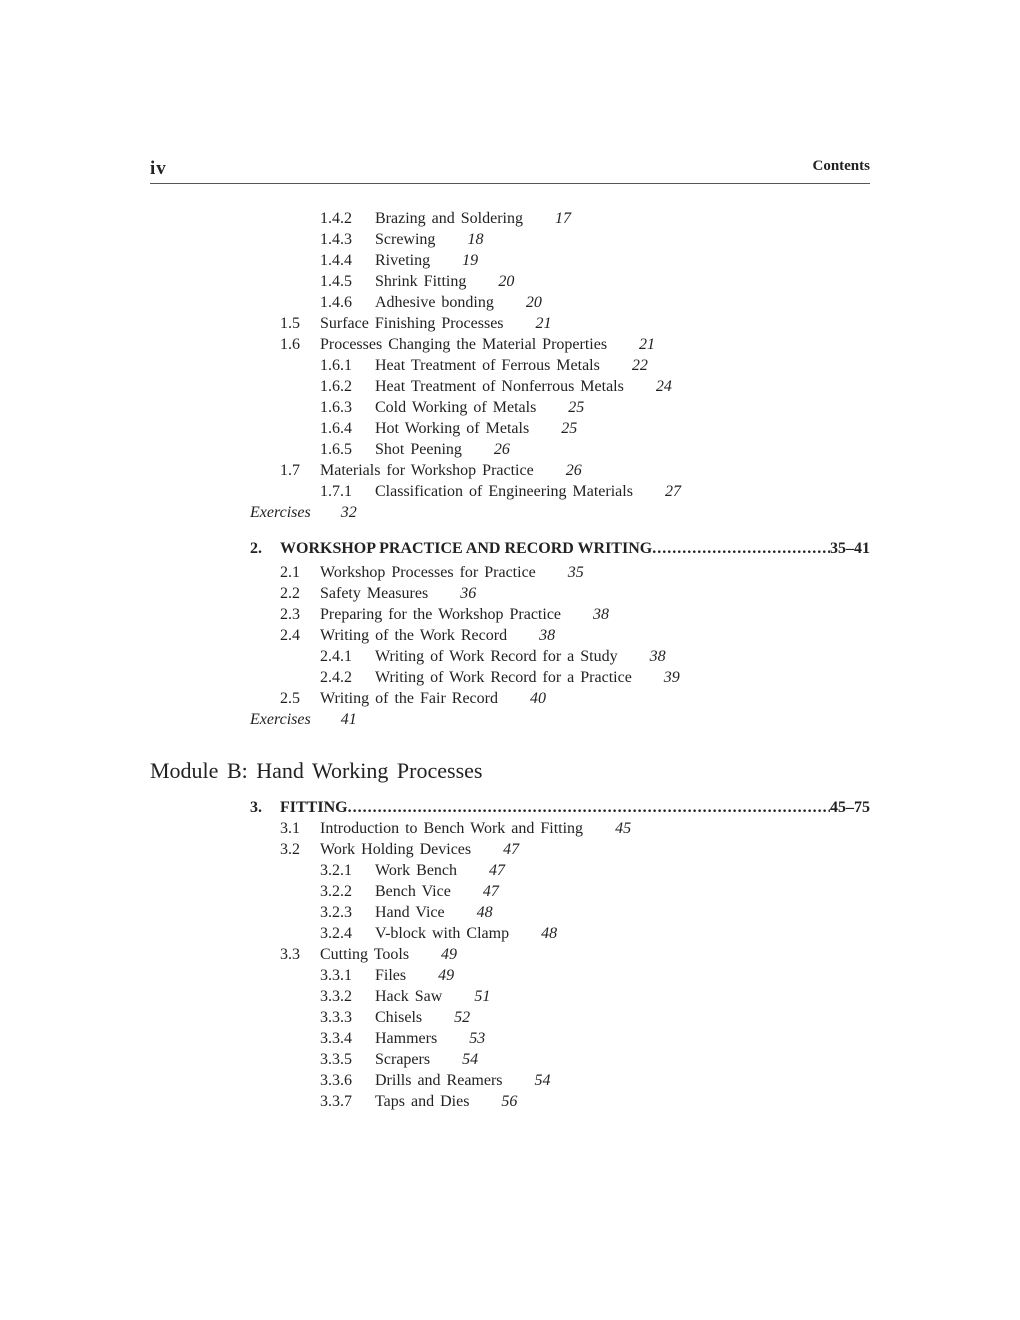  I want to click on entry-number: 2.4.1, so click(336, 656).